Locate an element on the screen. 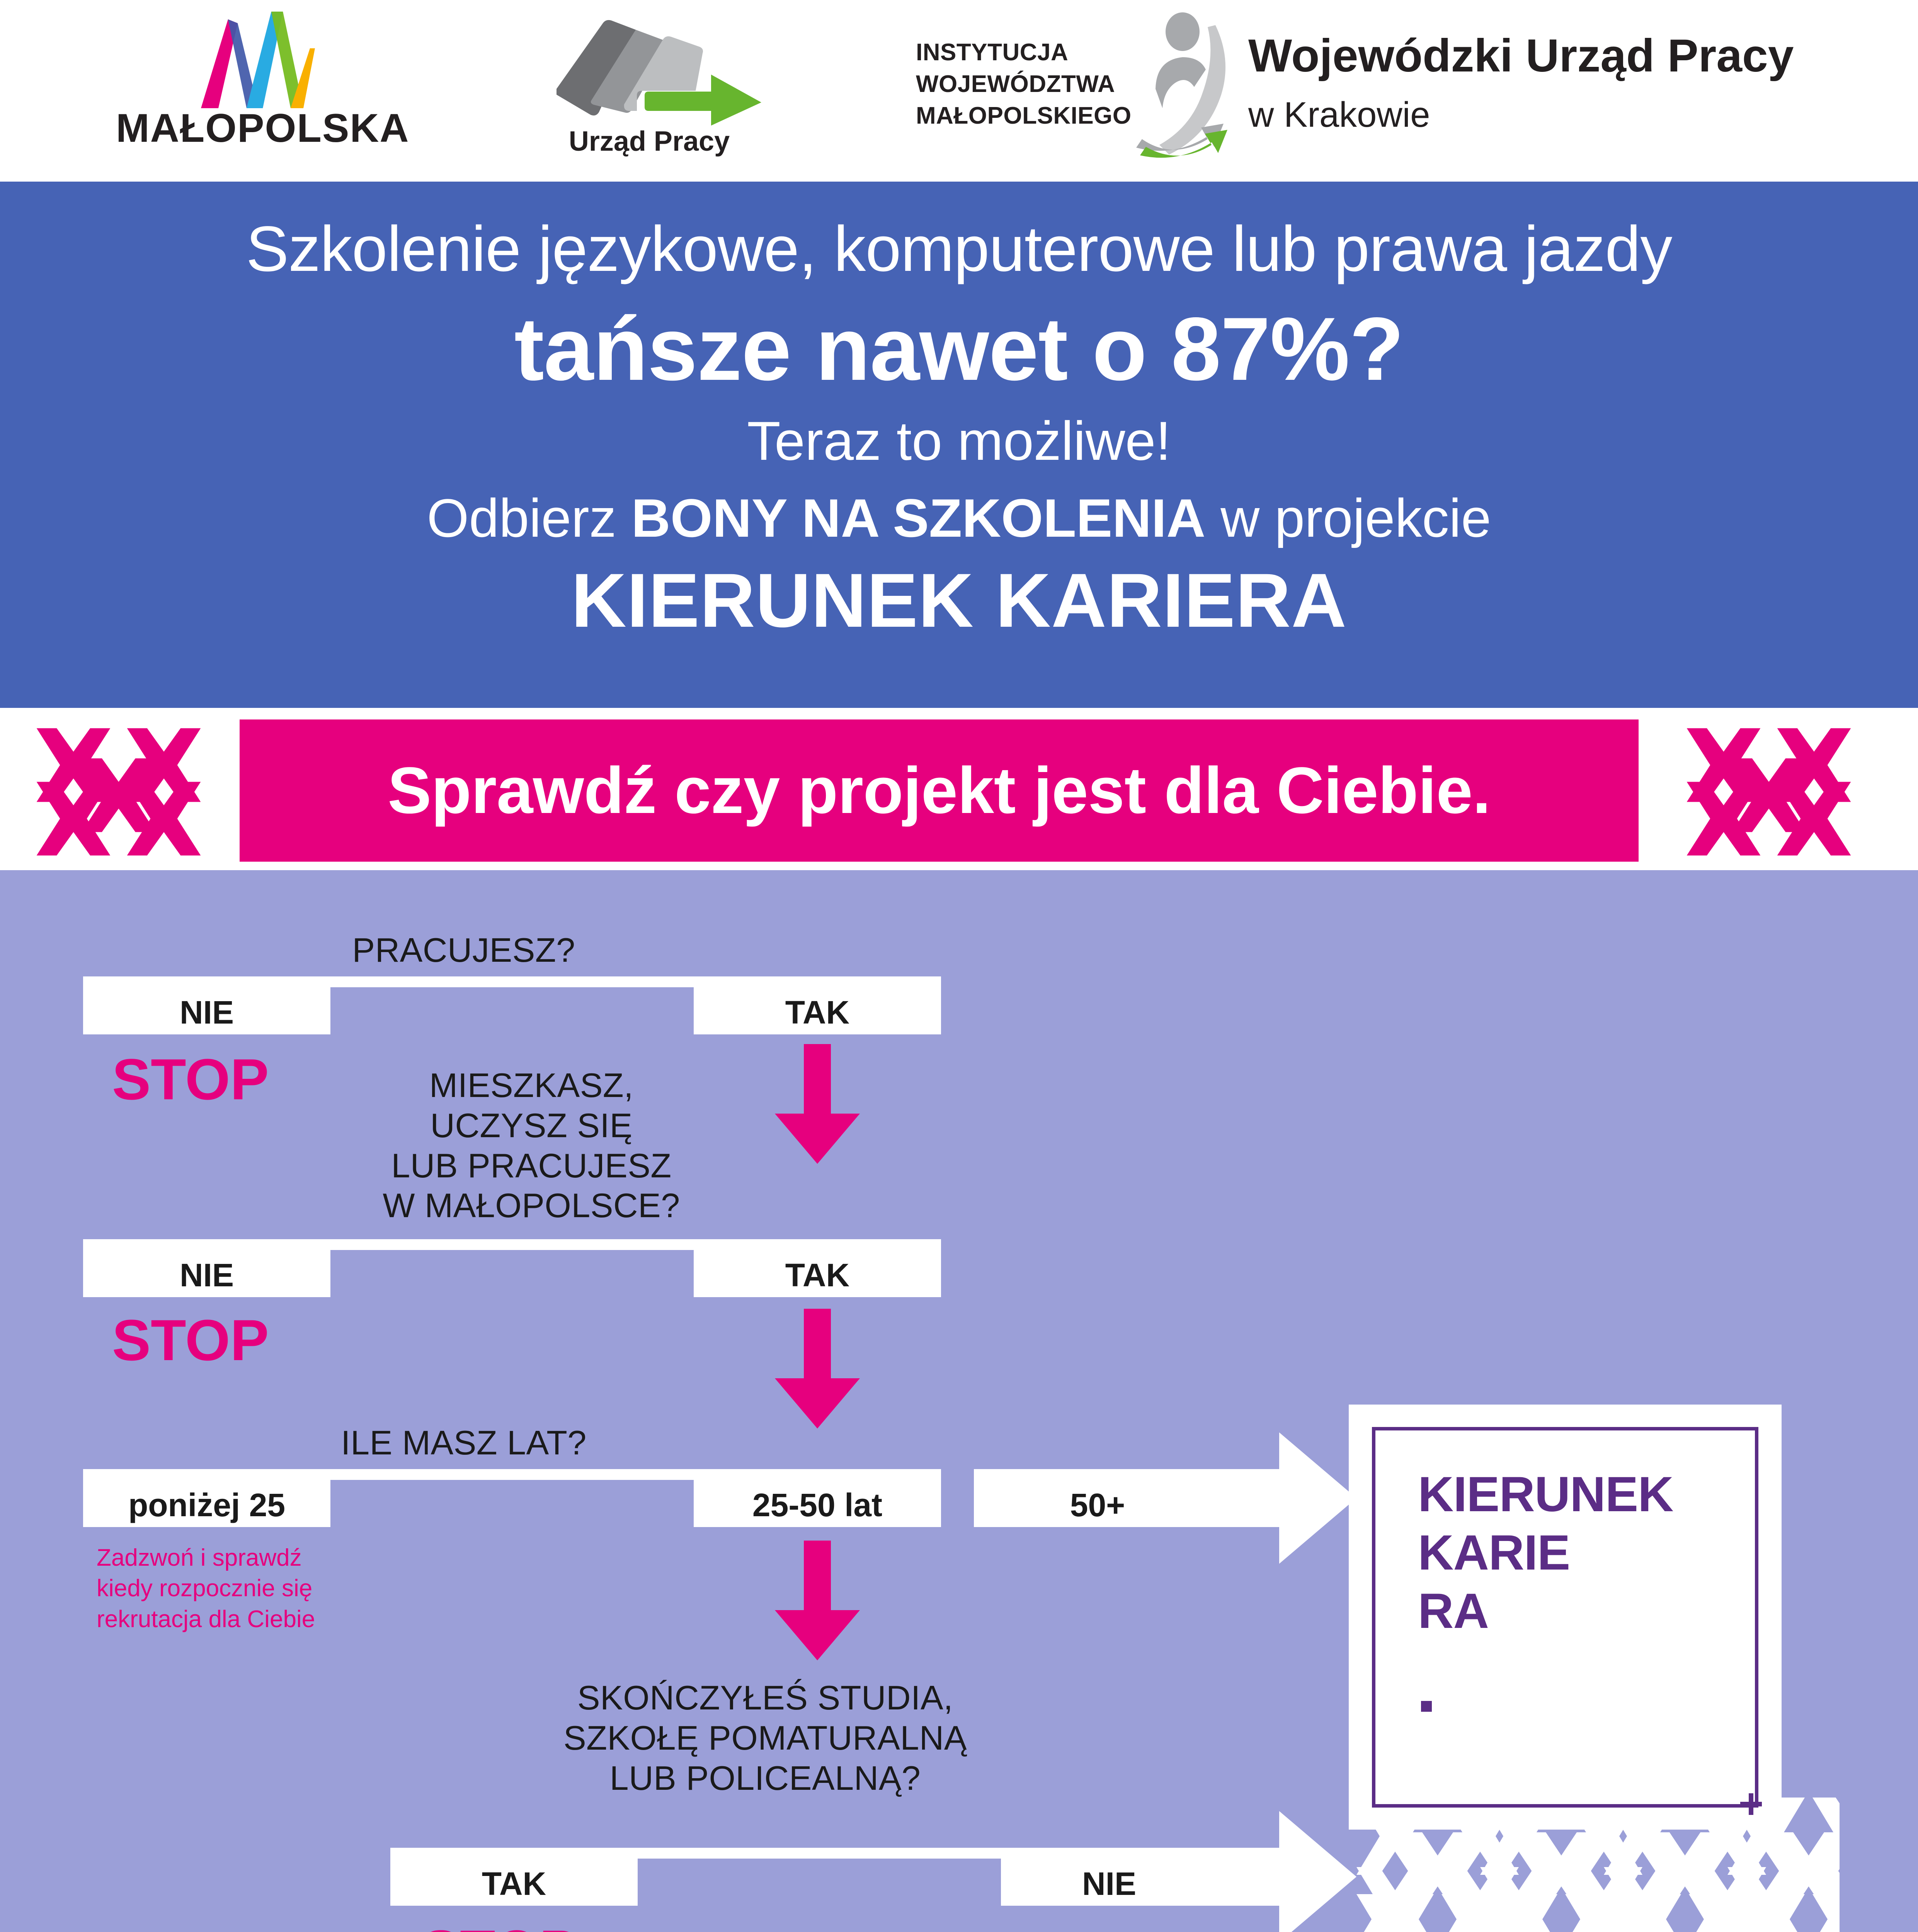 The height and width of the screenshot is (1932, 1918). wup-krakow-logo: Wojewódzki Urząd Pracy w Krakowie is located at coordinates (1509, 89).